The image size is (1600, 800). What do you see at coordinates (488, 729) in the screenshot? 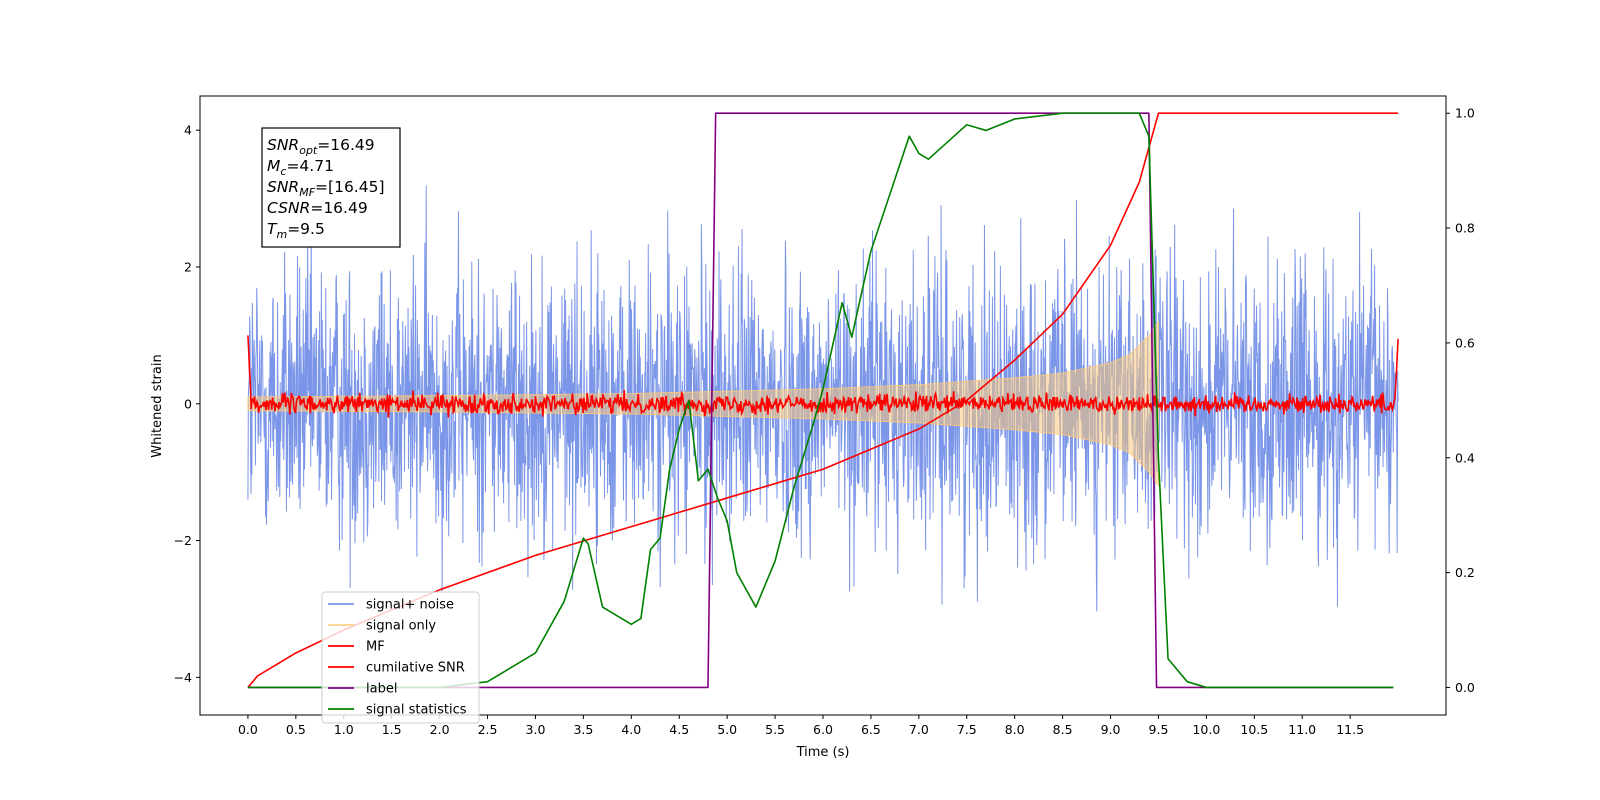
I see `x-tick-label: 2.5` at bounding box center [488, 729].